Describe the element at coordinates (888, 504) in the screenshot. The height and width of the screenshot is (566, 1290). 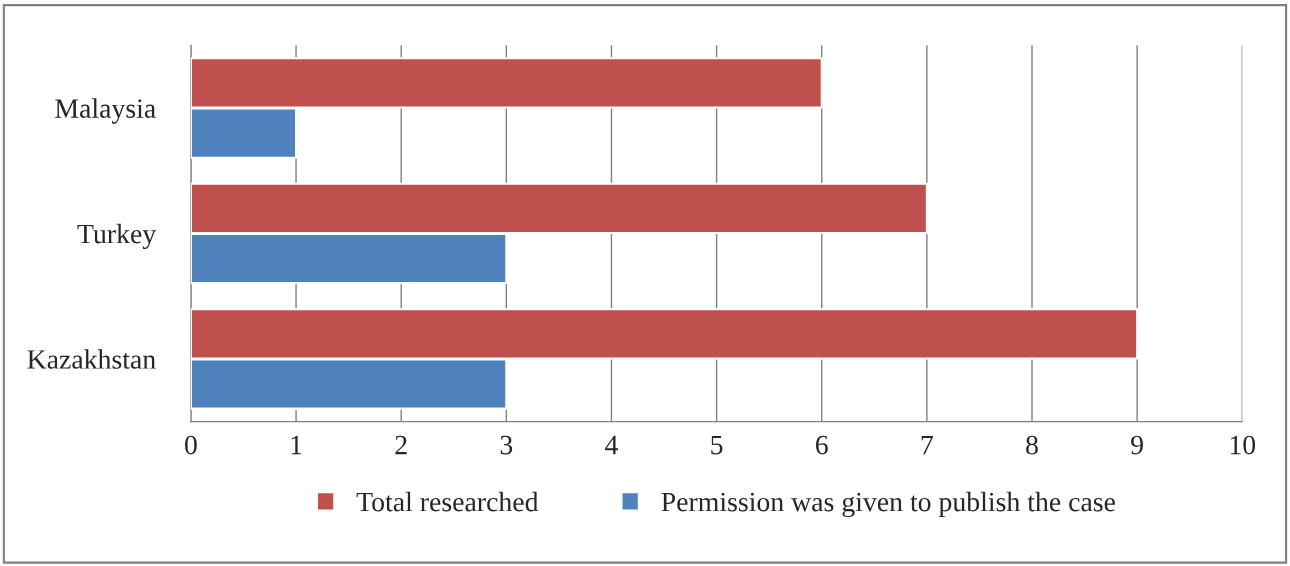
I see `legend-label: Permission was given to publish the case` at that location.